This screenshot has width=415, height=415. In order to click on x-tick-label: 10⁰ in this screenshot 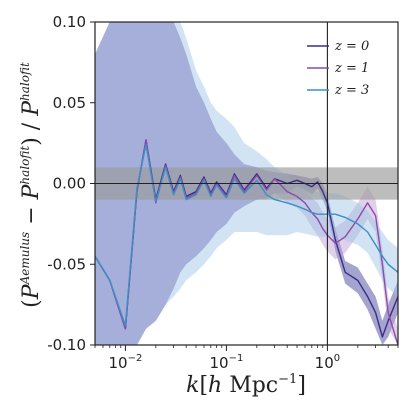, I will do `click(327, 362)`.